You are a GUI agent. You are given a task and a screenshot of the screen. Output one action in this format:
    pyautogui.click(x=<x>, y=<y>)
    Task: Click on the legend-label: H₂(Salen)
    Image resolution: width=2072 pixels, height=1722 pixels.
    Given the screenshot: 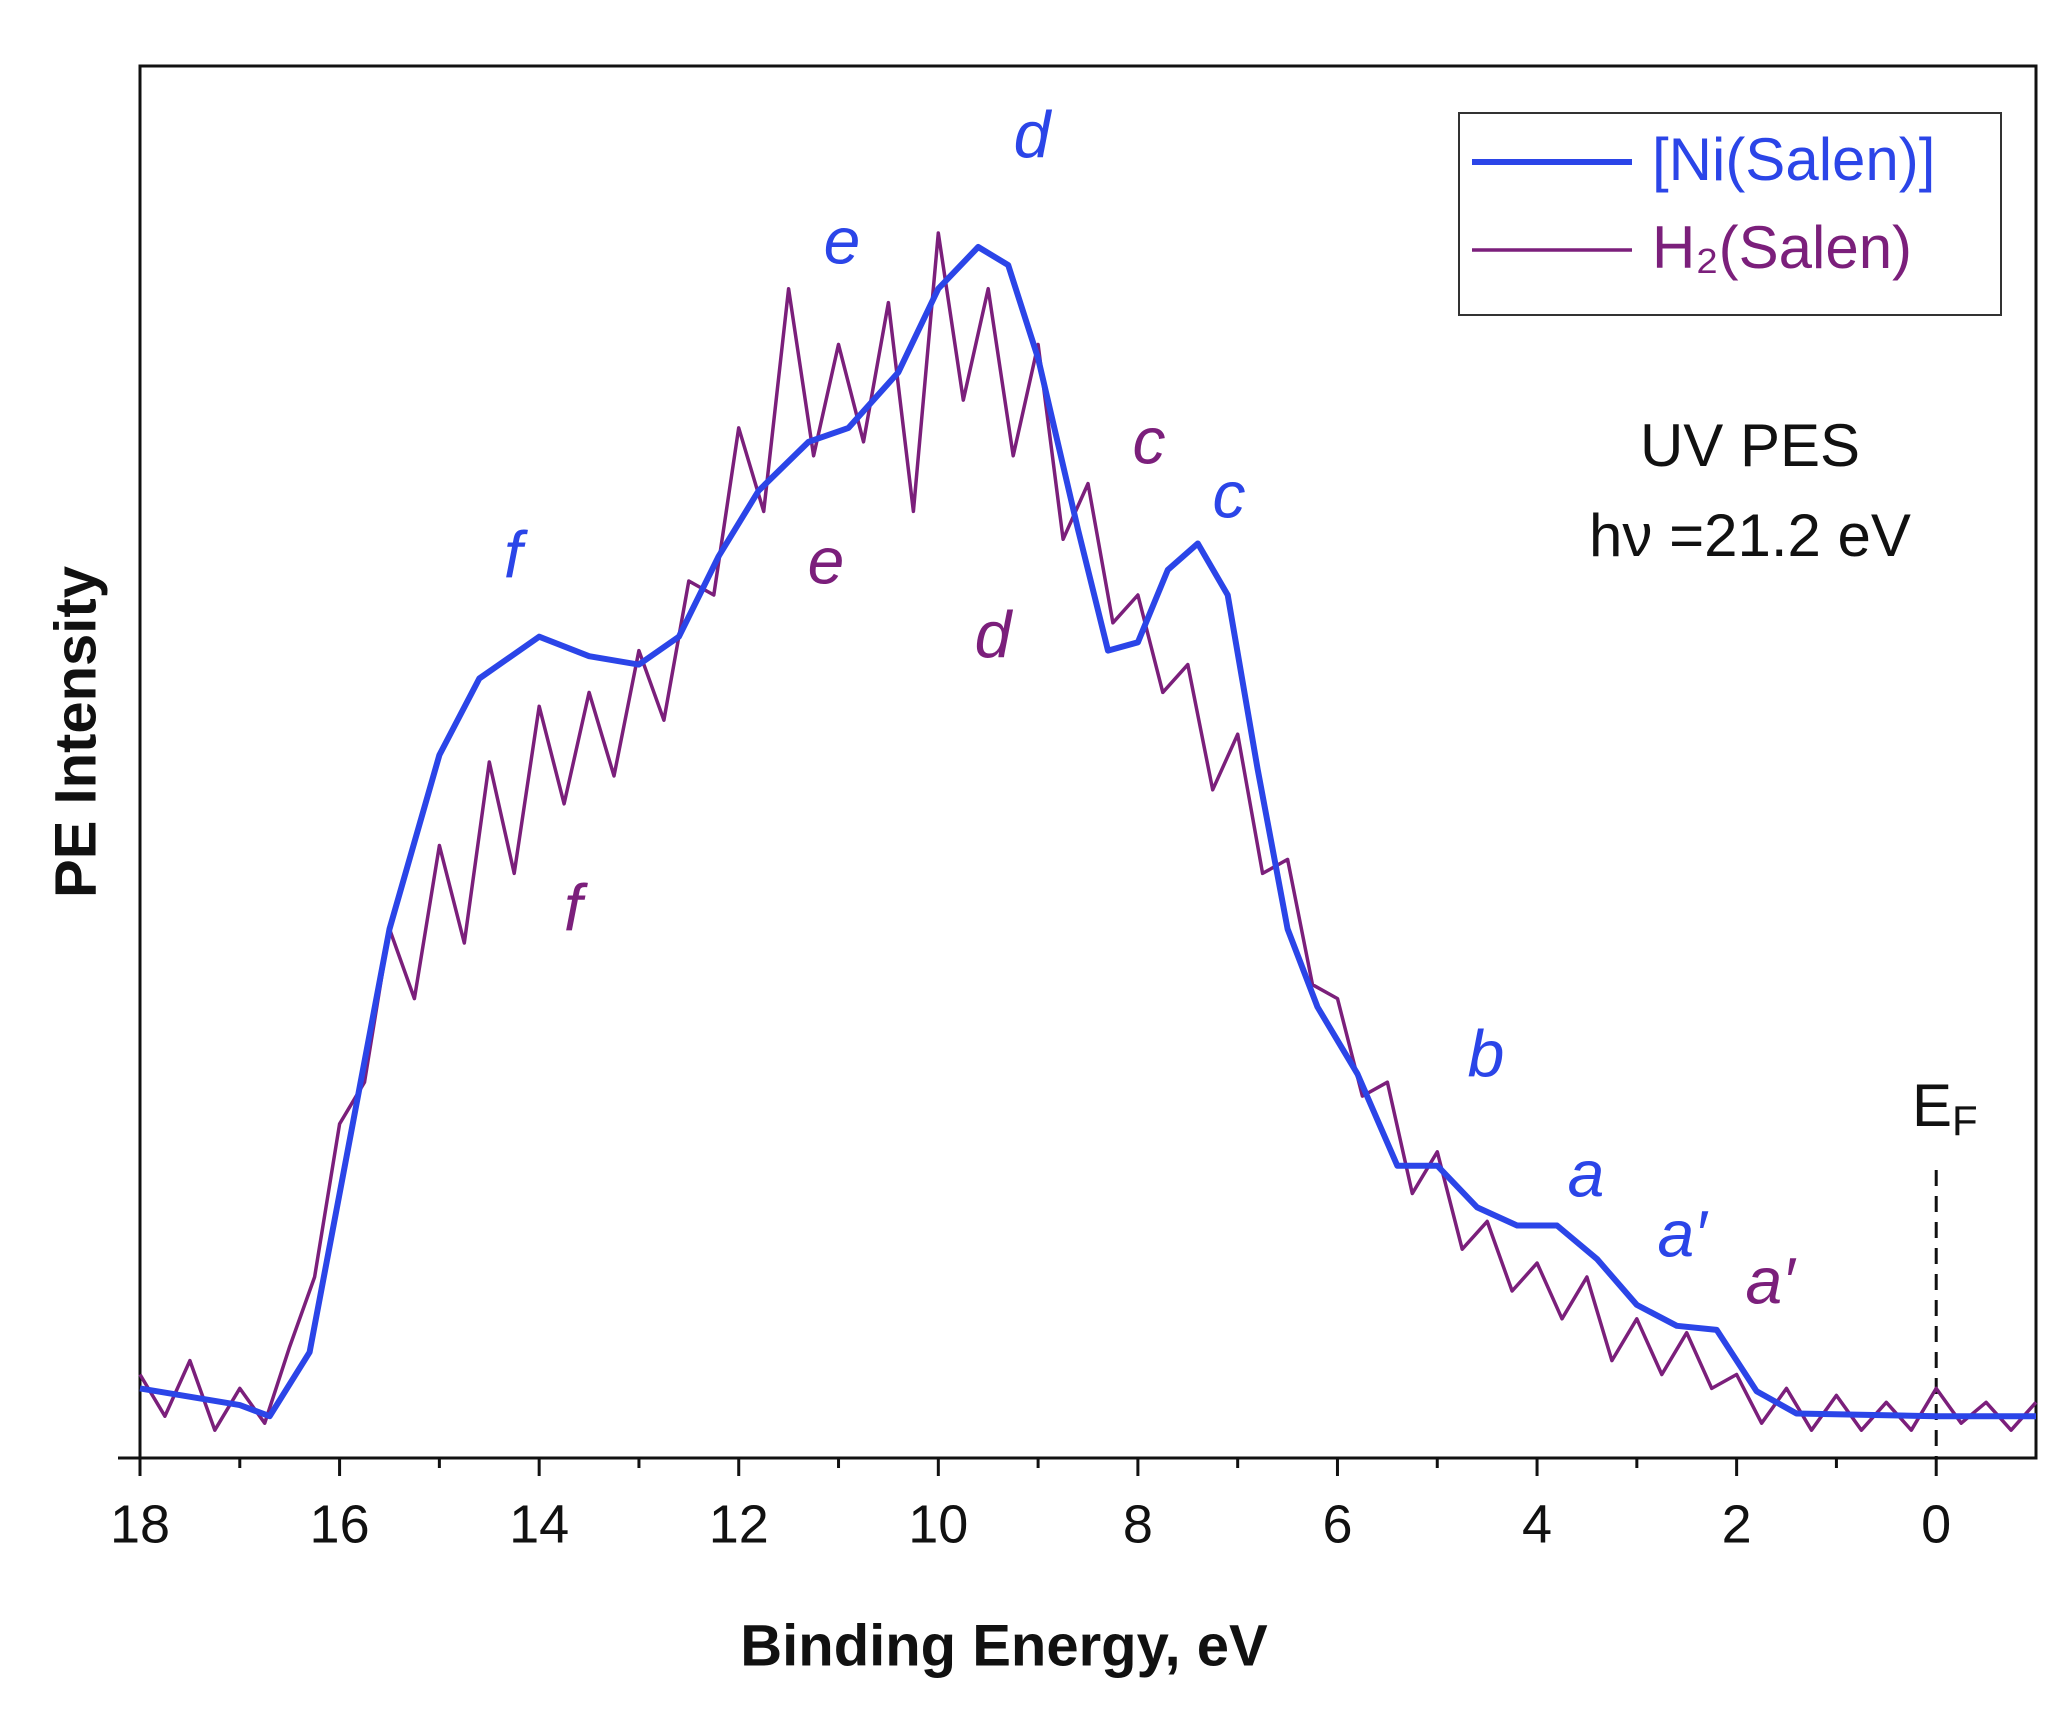 What is the action you would take?
    pyautogui.click(x=1782, y=247)
    